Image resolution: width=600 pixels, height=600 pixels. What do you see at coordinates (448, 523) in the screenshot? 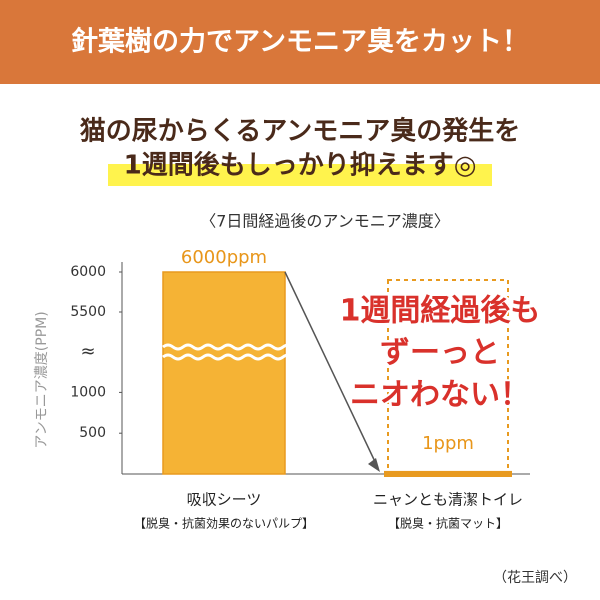
I see `category-note: 【脱臭・抗菌マット】` at bounding box center [448, 523].